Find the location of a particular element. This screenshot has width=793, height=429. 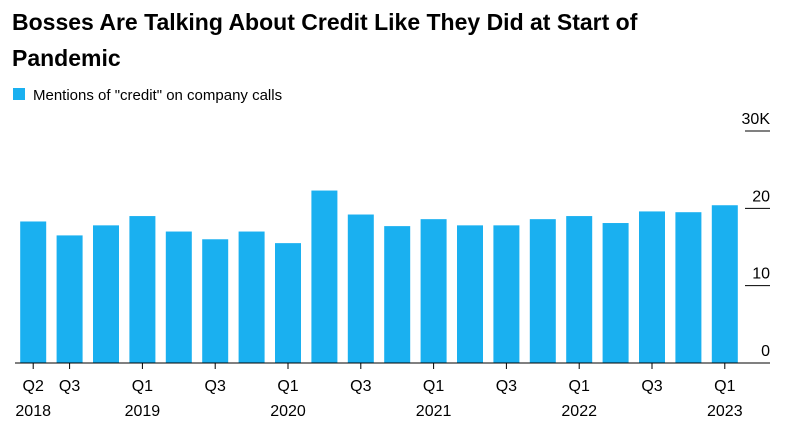

y-tick-label: 30K is located at coordinates (756, 119).